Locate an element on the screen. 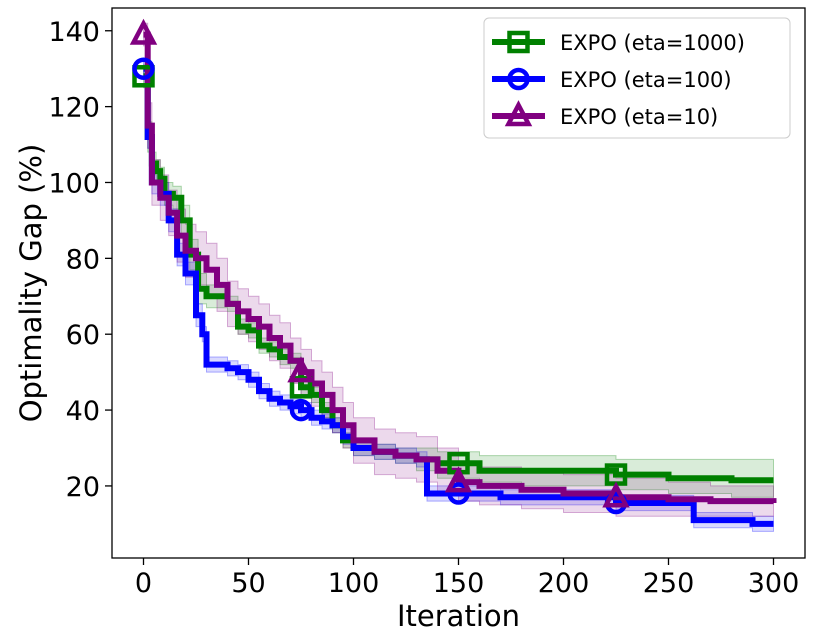 The width and height of the screenshot is (813, 642). y-tick-label-1: 40 is located at coordinates (83, 411).